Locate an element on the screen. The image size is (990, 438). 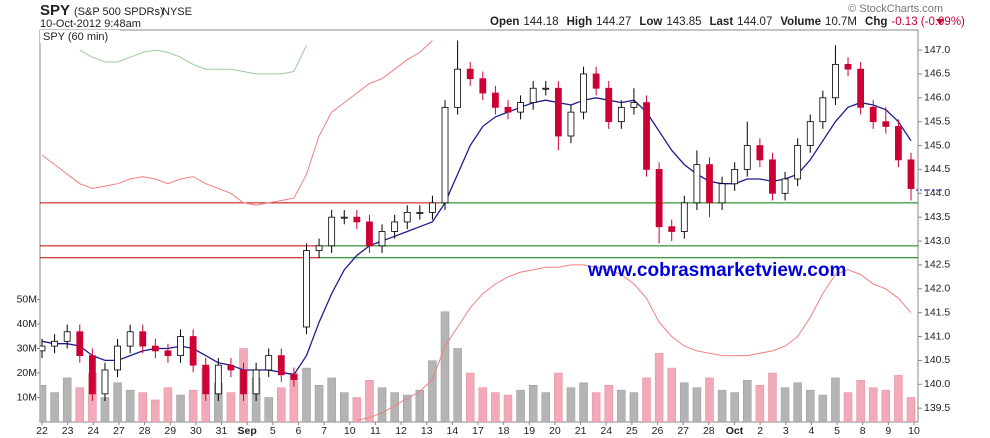
x-tick-label: Oct is located at coordinates (735, 431).